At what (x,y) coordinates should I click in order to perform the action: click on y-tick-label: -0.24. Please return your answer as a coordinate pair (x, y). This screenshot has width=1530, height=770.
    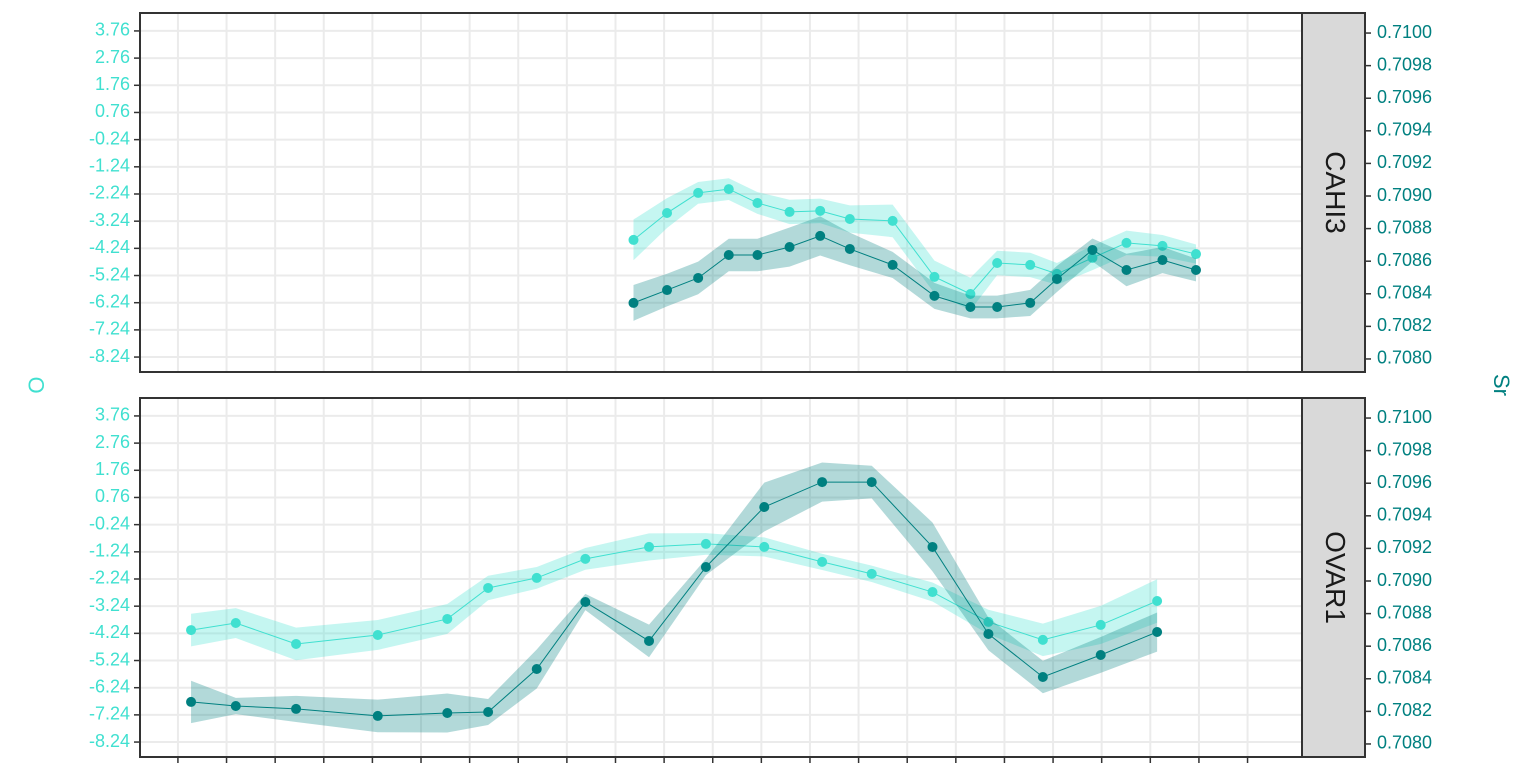
    Looking at the image, I should click on (109, 523).